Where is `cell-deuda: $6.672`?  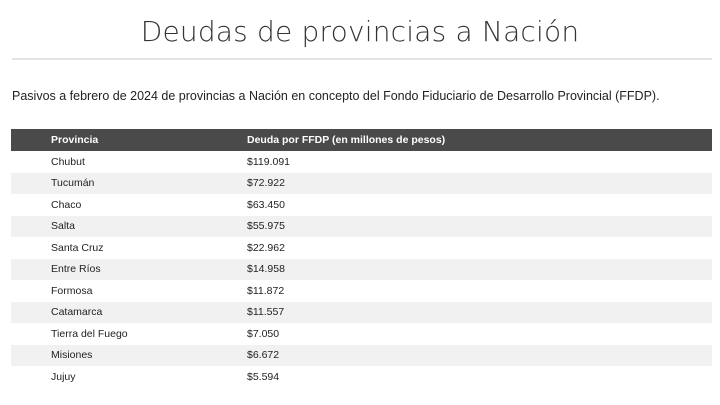 cell-deuda: $6.672 is located at coordinates (263, 355).